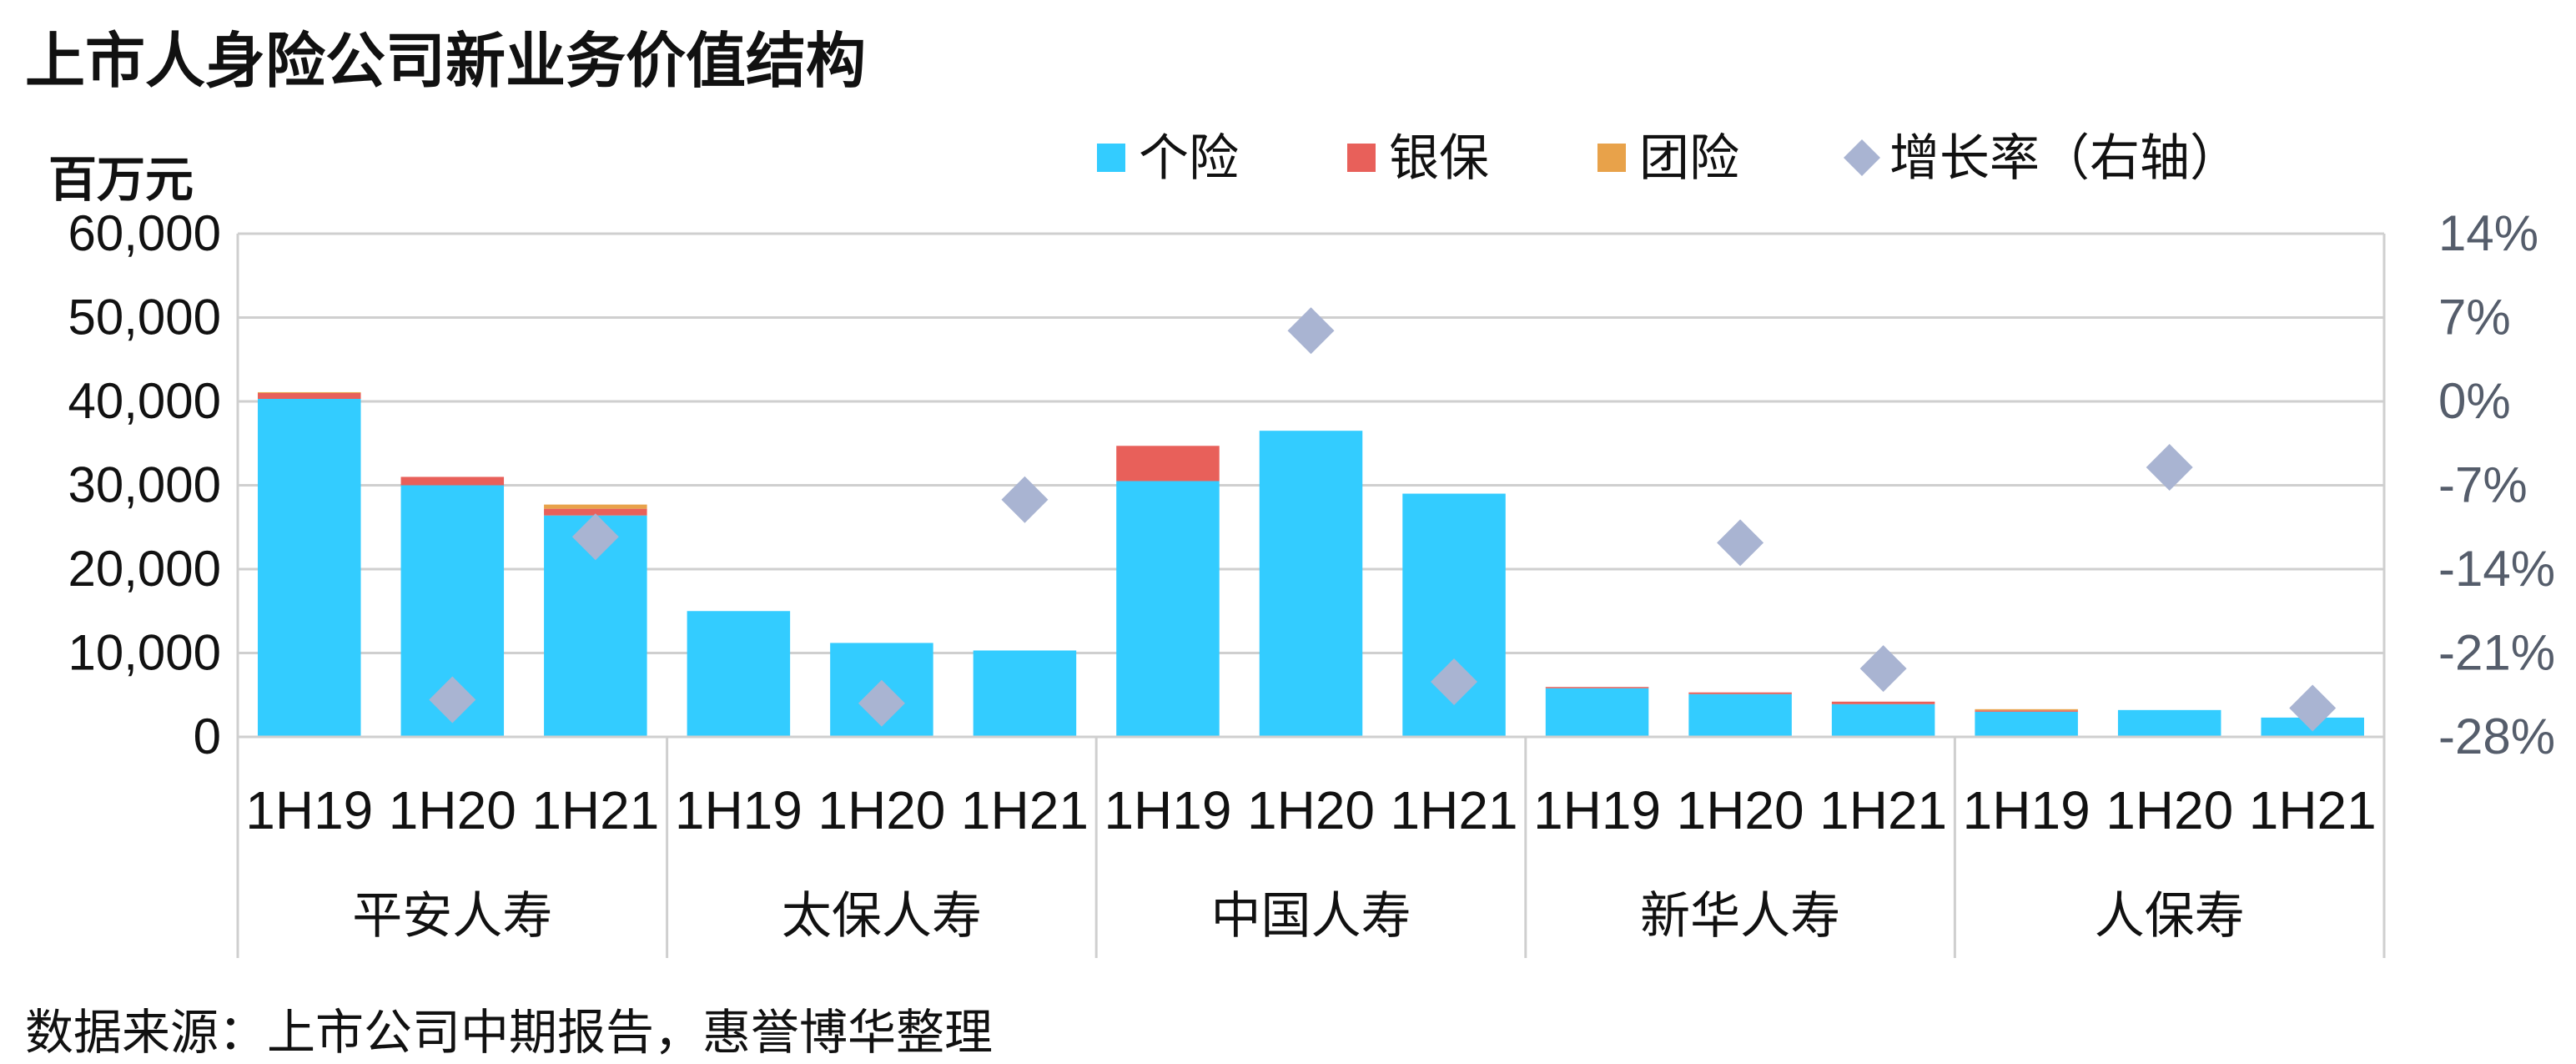 This screenshot has height=1064, width=2576. I want to click on y2-tick-label: 0%, so click(2474, 401).